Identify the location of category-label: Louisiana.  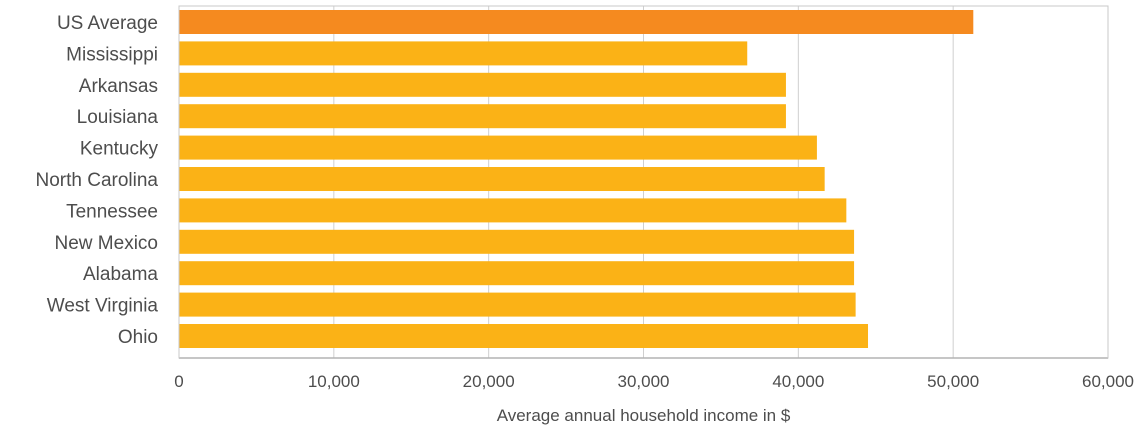
(118, 117).